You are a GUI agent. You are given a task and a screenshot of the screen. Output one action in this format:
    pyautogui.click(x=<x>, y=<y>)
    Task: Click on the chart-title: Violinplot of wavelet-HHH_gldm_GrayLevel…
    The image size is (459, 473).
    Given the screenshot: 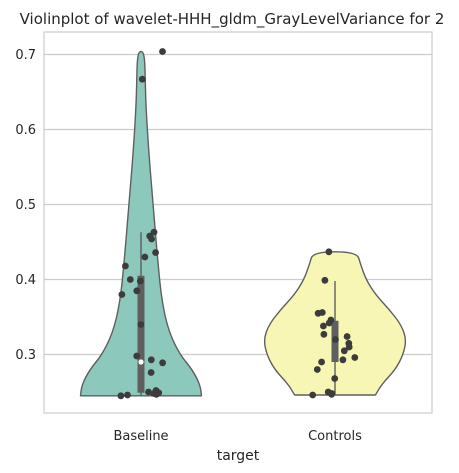 What is the action you would take?
    pyautogui.click(x=232, y=19)
    